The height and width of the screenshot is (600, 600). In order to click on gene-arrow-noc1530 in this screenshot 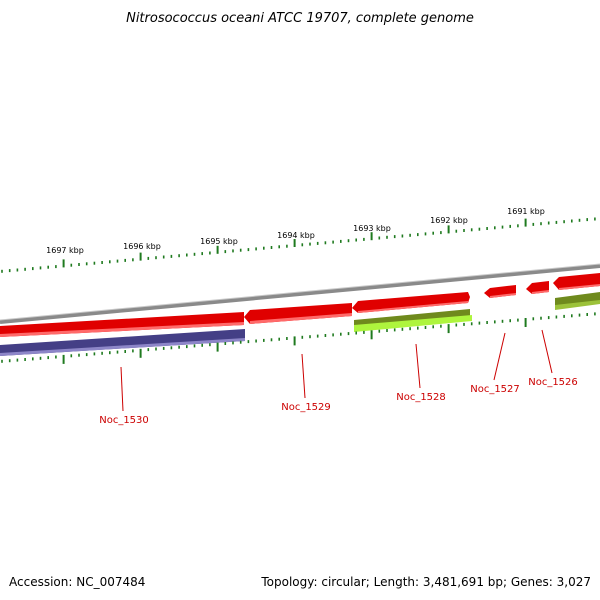, I will do `click(122, 324)`.